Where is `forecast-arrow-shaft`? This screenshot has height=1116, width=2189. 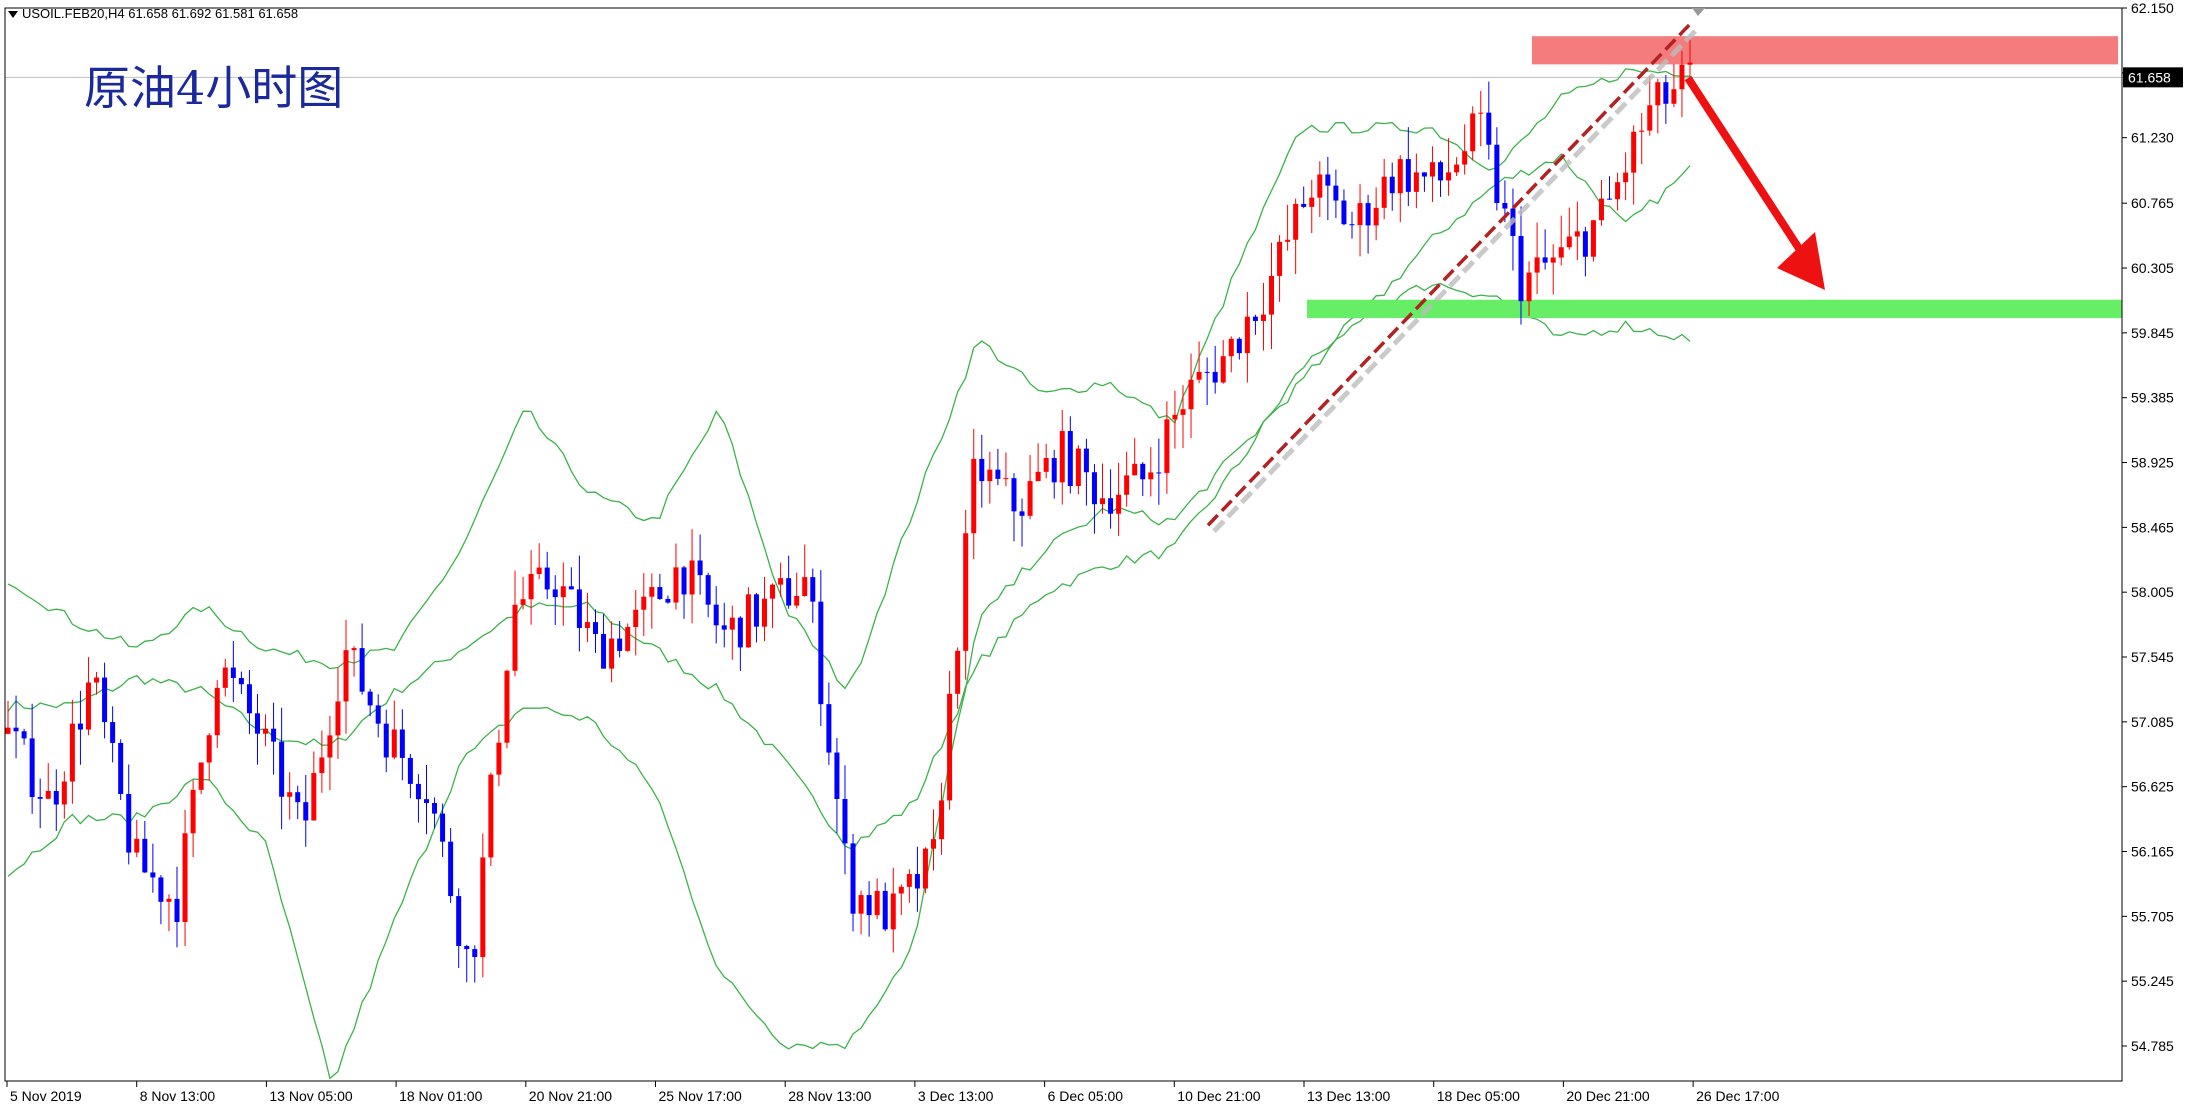
forecast-arrow-shaft is located at coordinates (1744, 164).